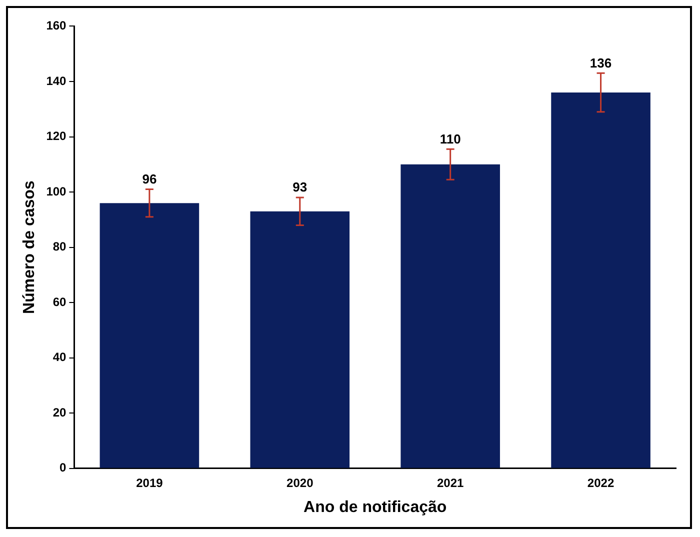 The width and height of the screenshot is (700, 537). Describe the element at coordinates (300, 483) in the screenshot. I see `x-tick-label: 2020` at that location.